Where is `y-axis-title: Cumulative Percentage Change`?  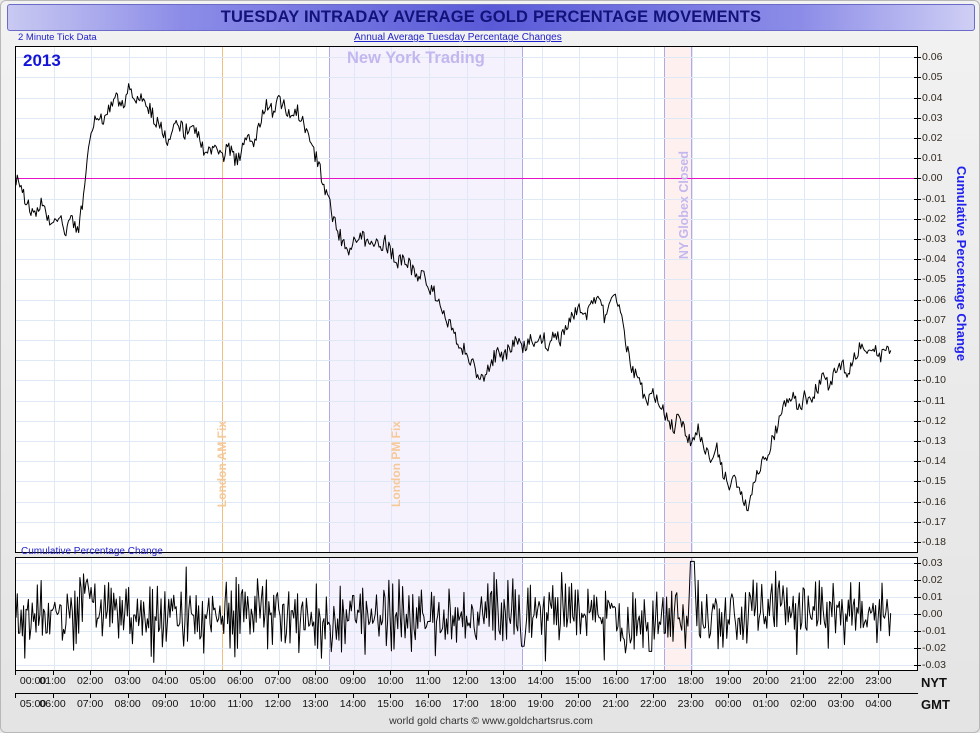
y-axis-title: Cumulative Percentage Change is located at coordinates (961, 264).